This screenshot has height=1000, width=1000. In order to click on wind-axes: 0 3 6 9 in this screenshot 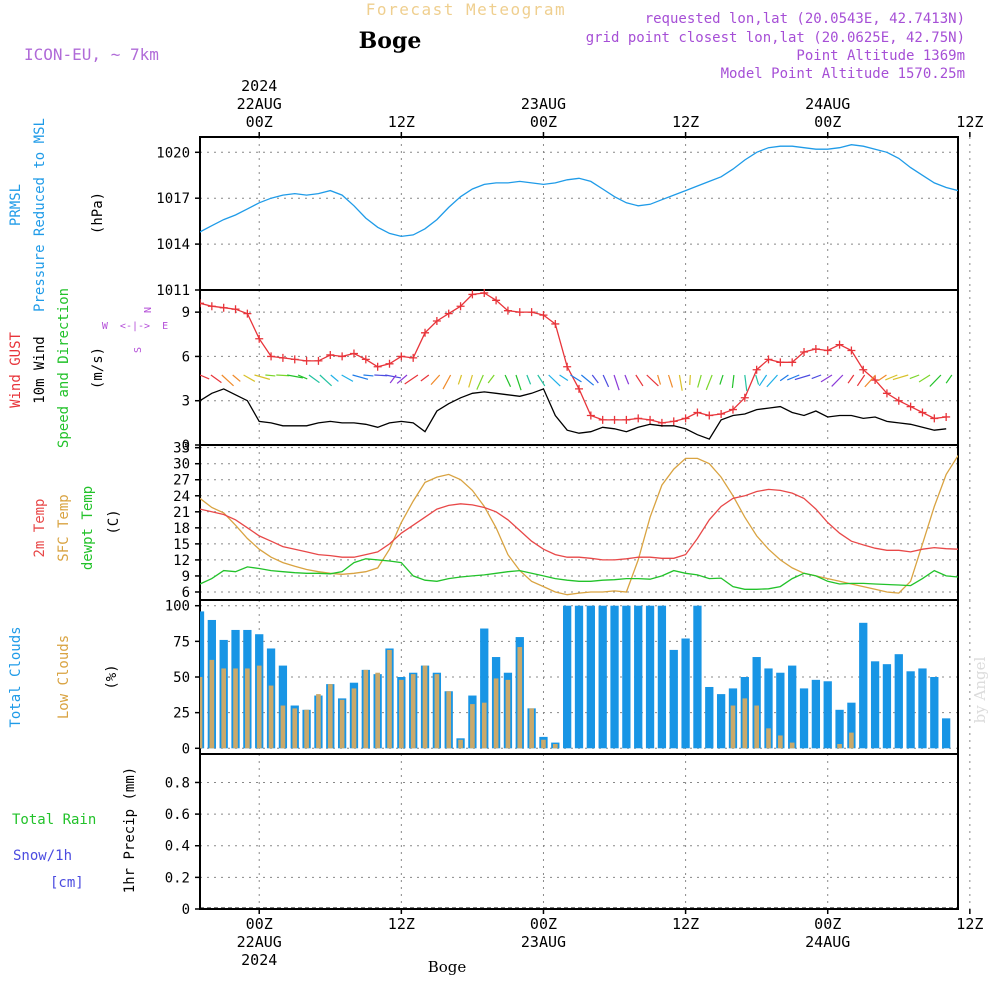, I will do `click(576, 371)`.